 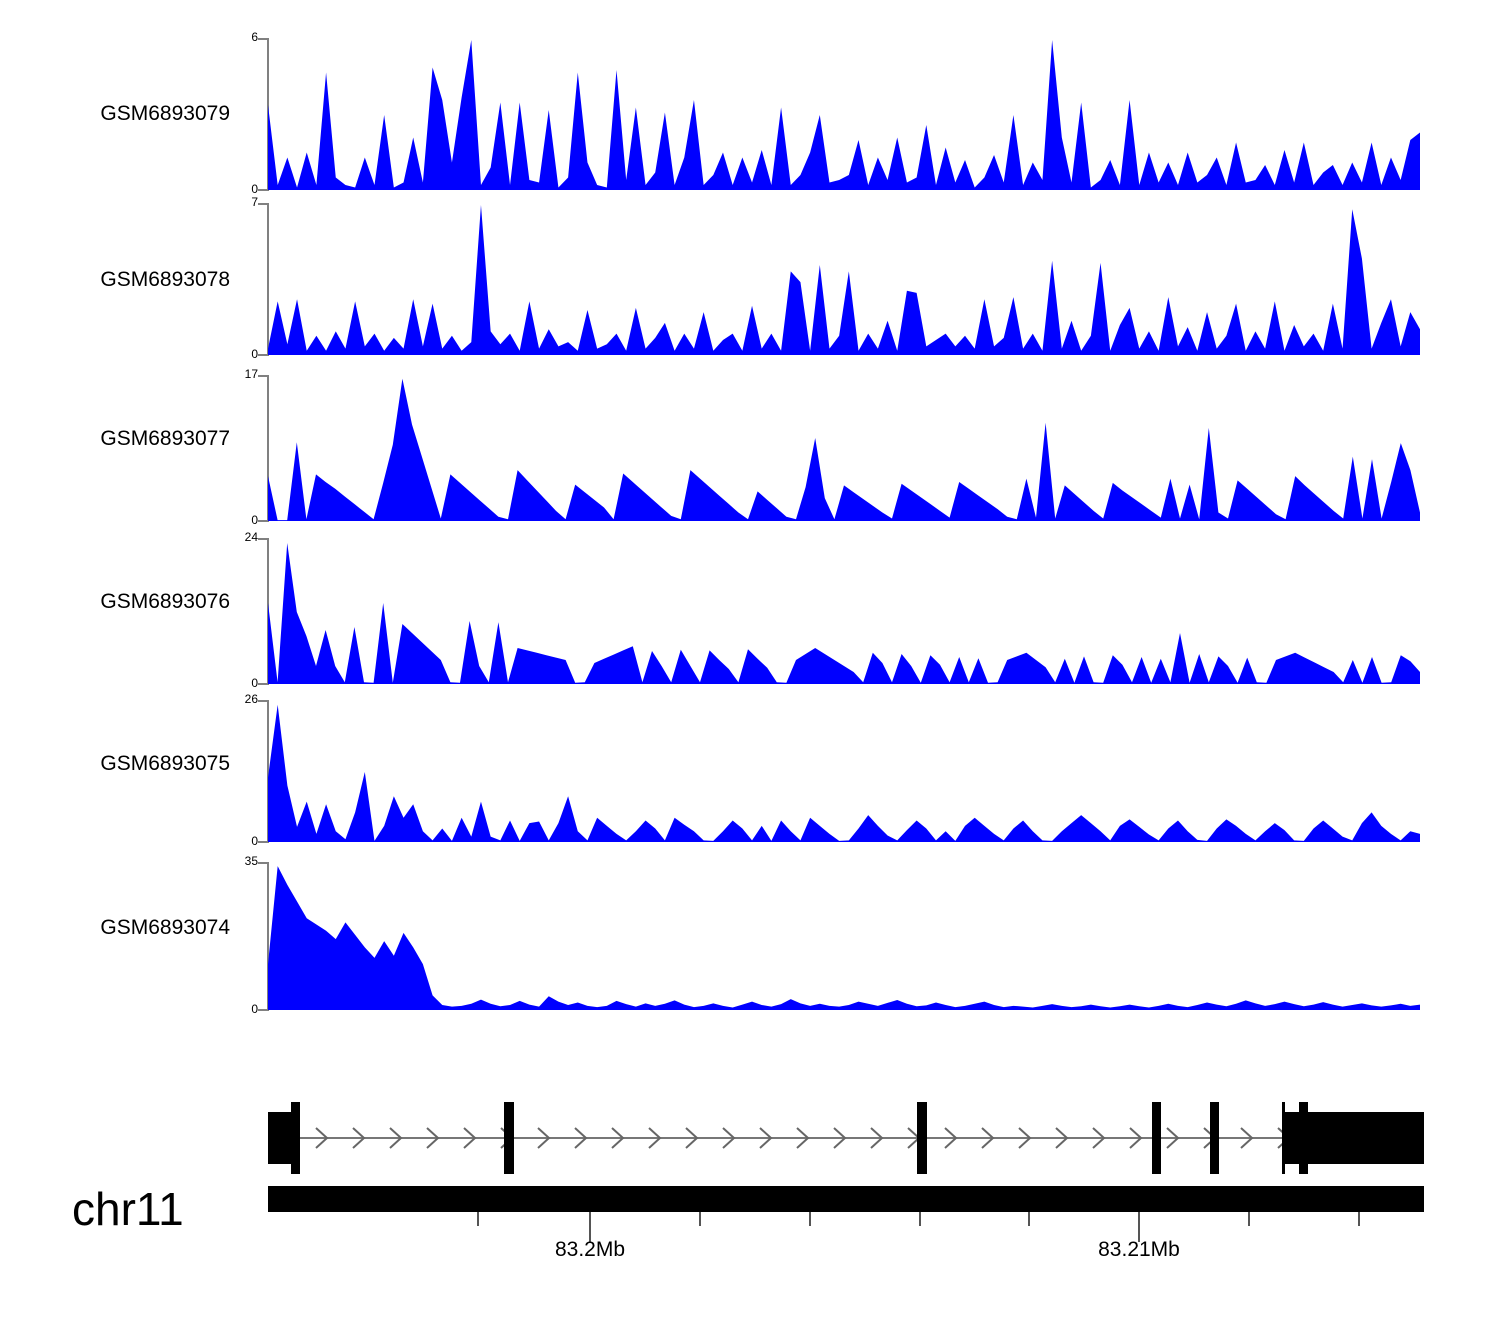 What do you see at coordinates (165, 113) in the screenshot?
I see `track-label-GSM6893079: GSM6893079` at bounding box center [165, 113].